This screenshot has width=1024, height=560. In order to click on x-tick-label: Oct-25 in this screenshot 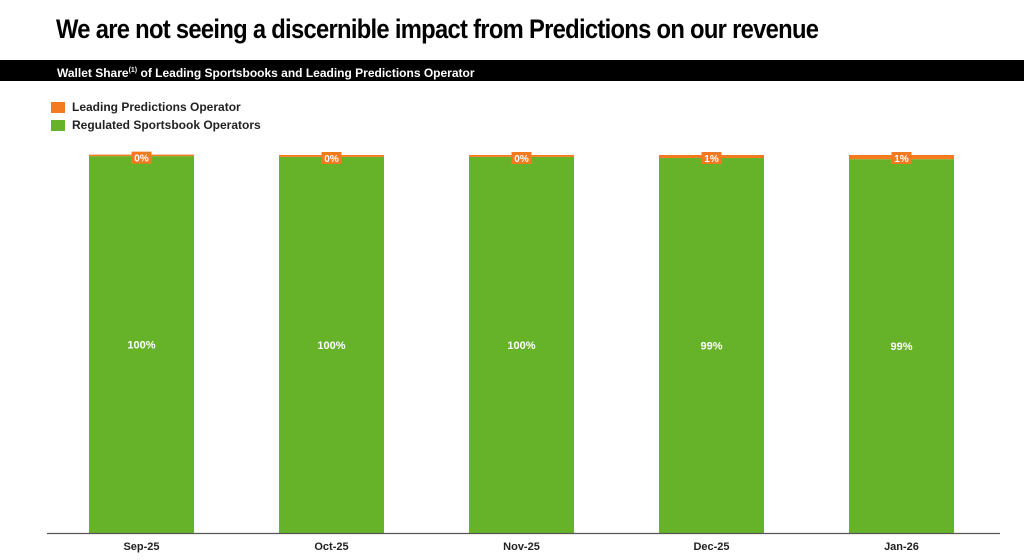, I will do `click(331, 547)`.